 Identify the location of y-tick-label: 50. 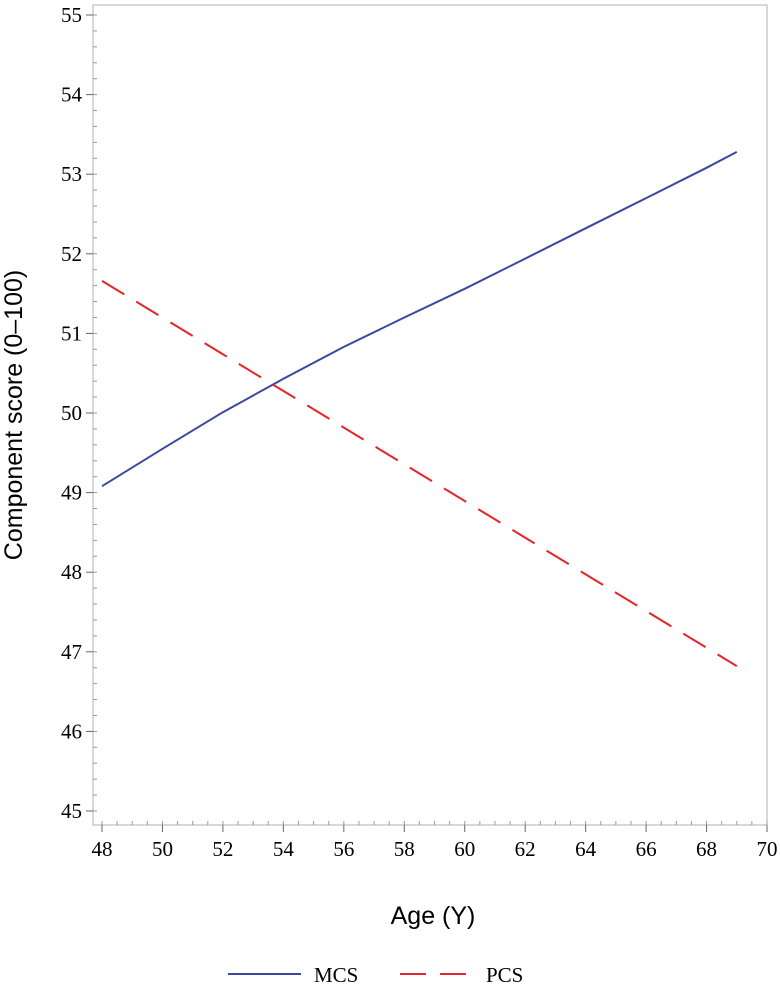
(71, 413).